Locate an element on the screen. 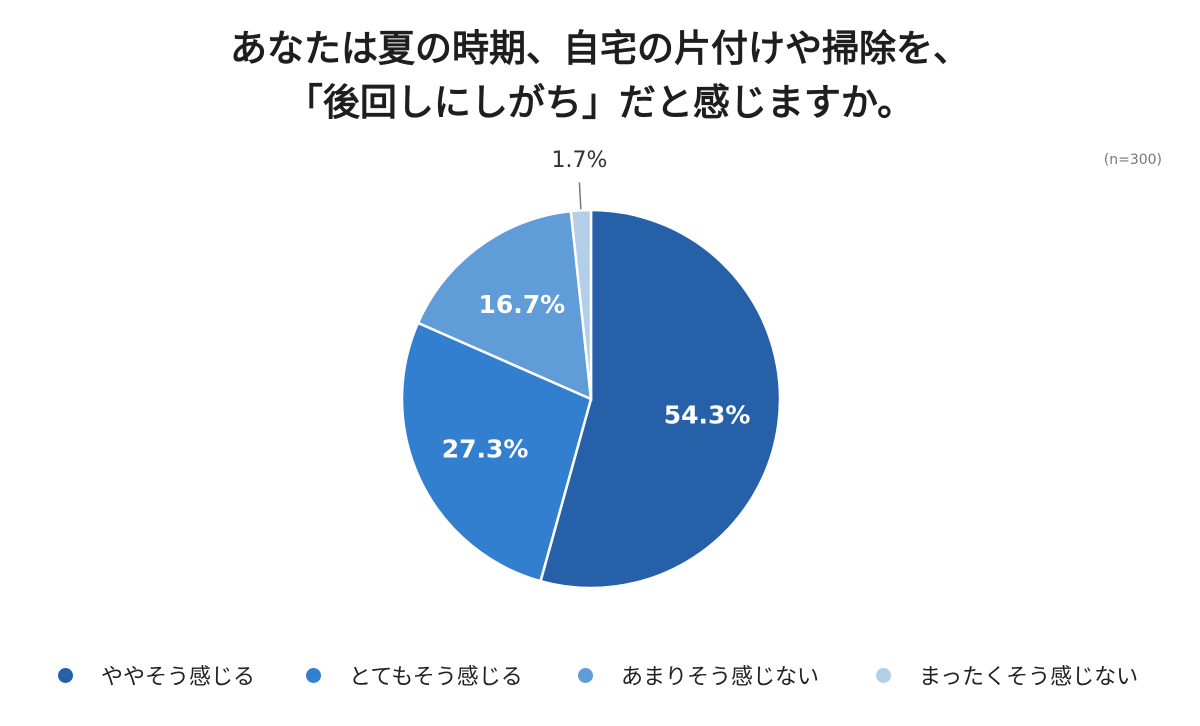 Image resolution: width=1200 pixels, height=726 pixels. legend-item-0: ややそう感じる is located at coordinates (156, 675).